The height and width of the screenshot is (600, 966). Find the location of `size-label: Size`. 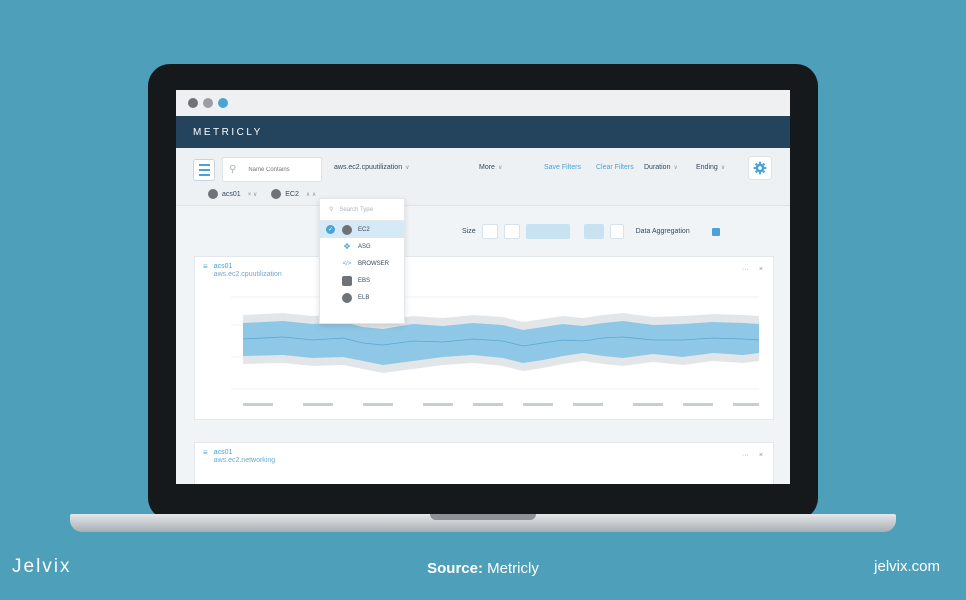

size-label: Size is located at coordinates (469, 231).